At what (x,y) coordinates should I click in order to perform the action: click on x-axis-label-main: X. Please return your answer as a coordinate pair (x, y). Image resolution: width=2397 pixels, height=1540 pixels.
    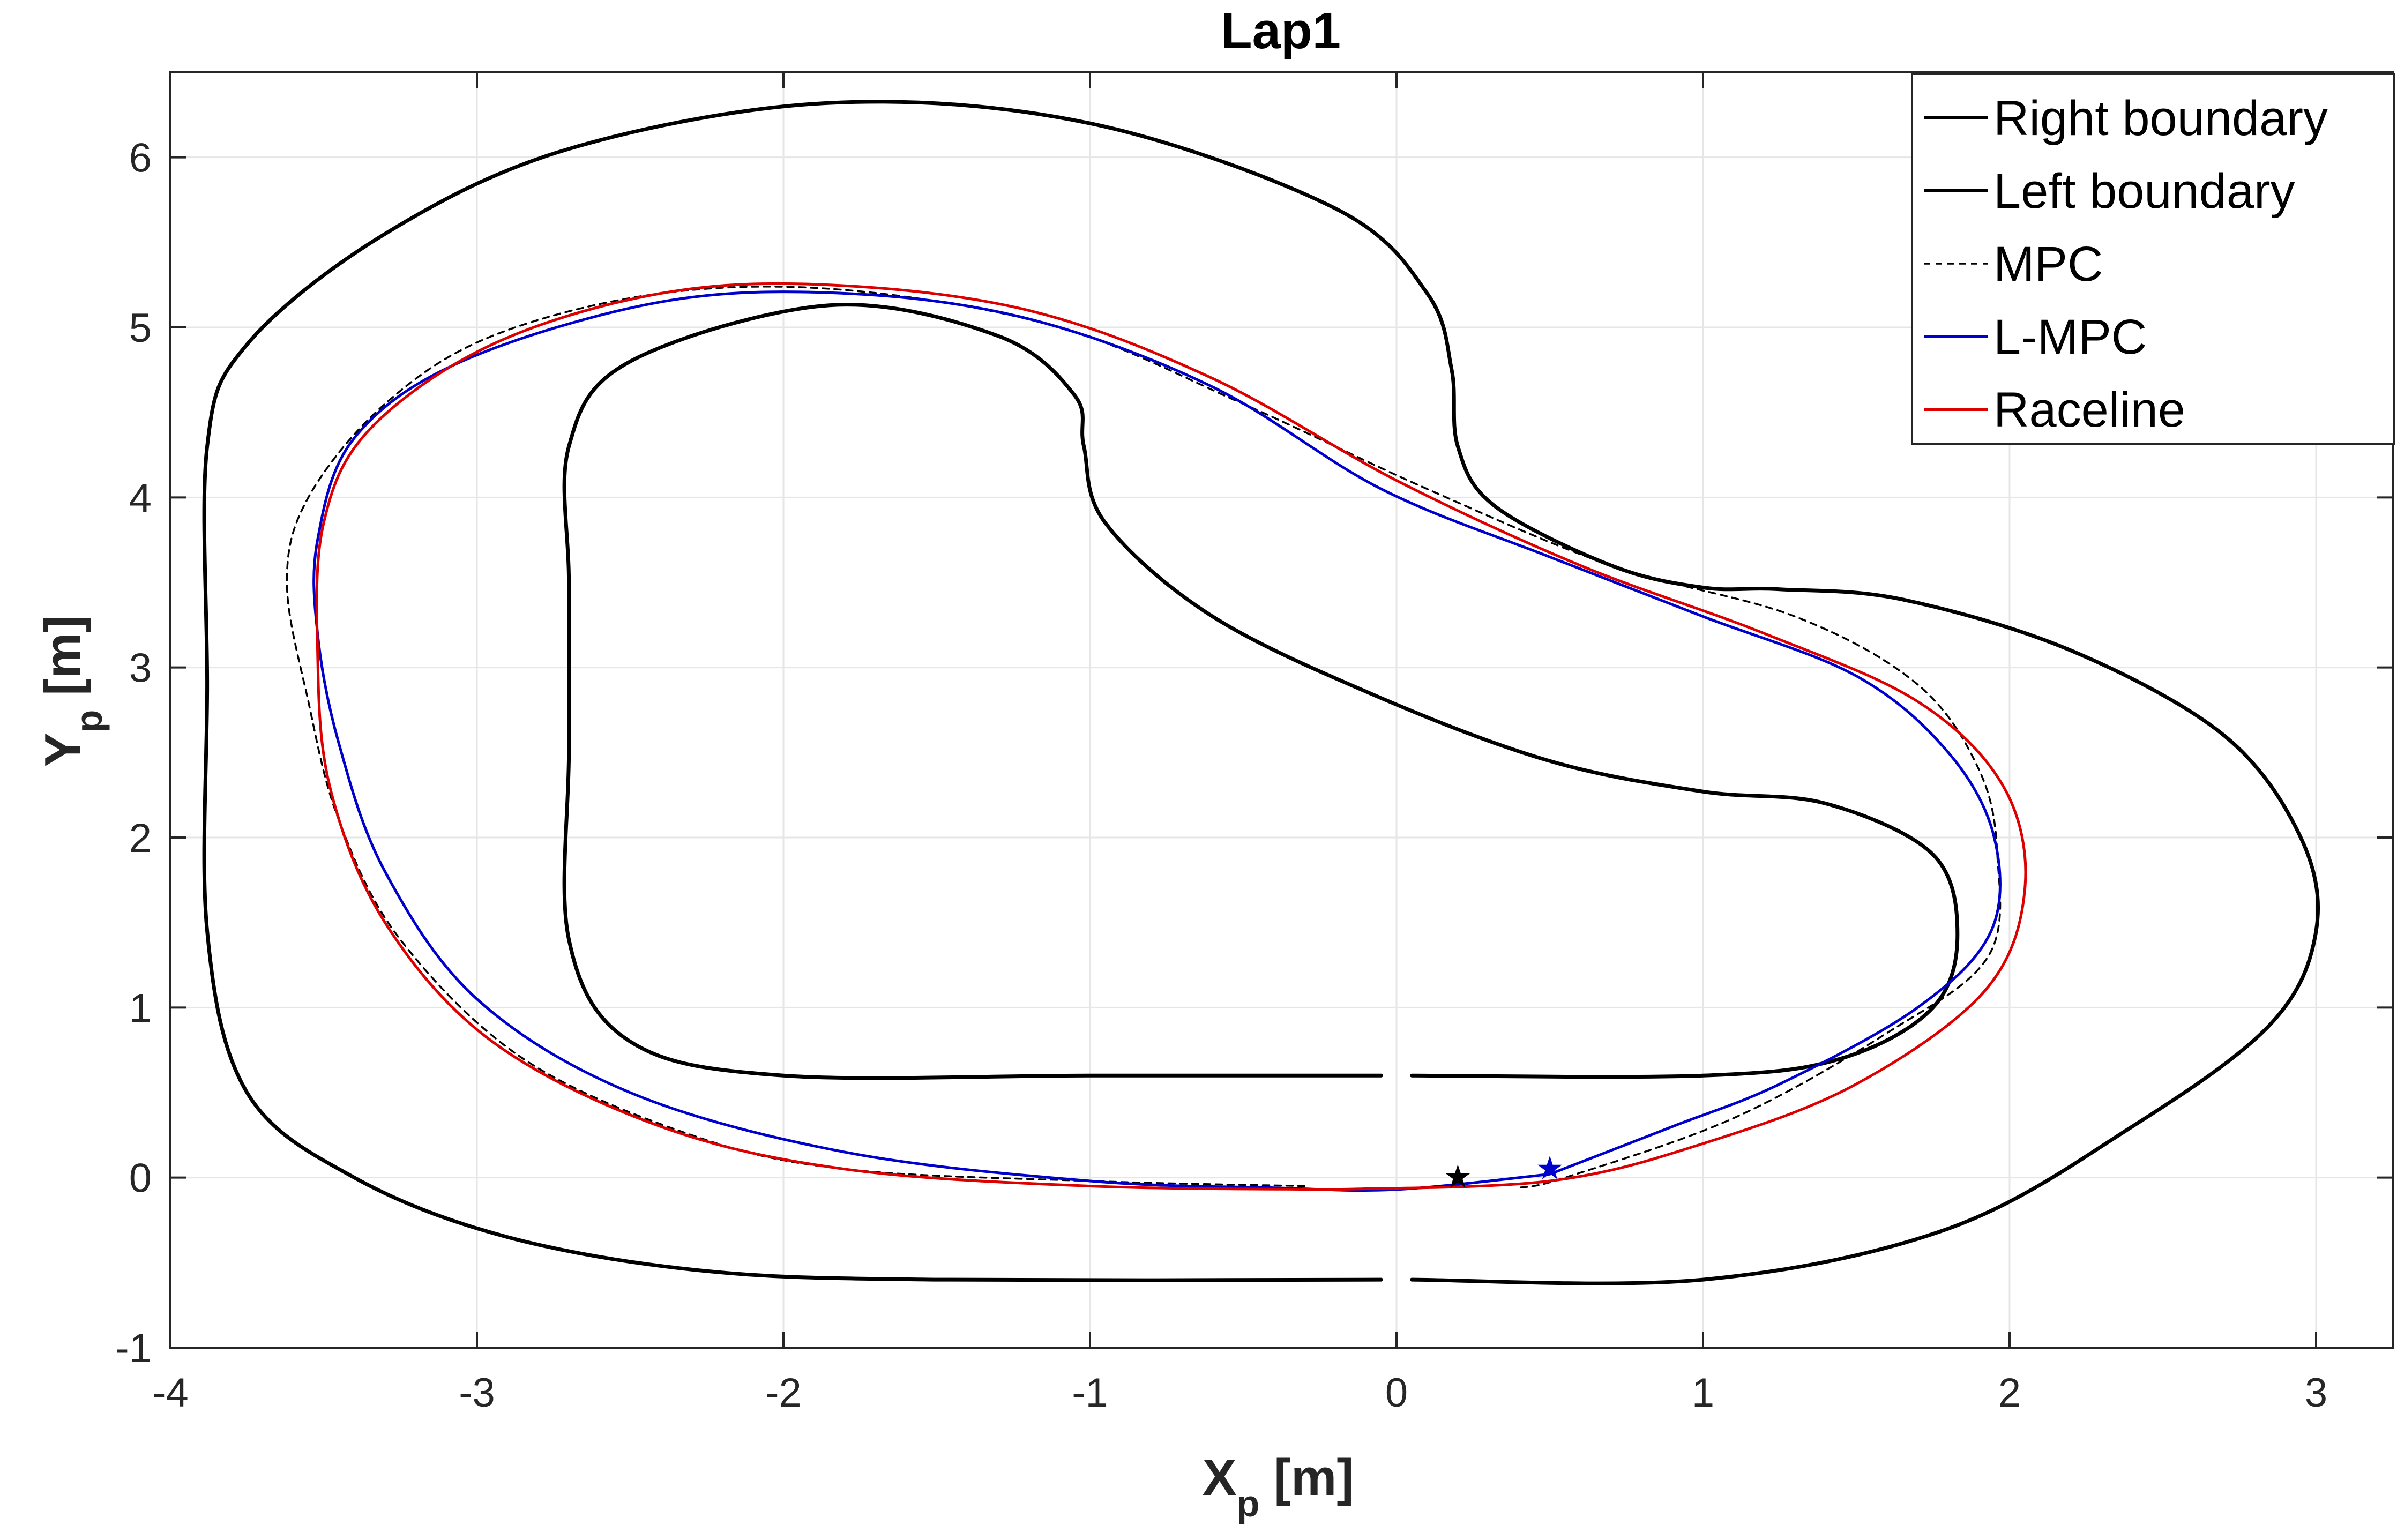
    Looking at the image, I should click on (1220, 1477).